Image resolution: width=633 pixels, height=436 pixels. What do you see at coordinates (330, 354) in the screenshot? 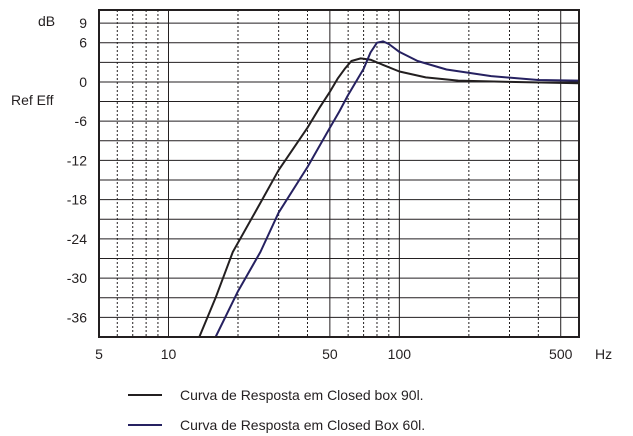
I see `x-tick-label: 50` at bounding box center [330, 354].